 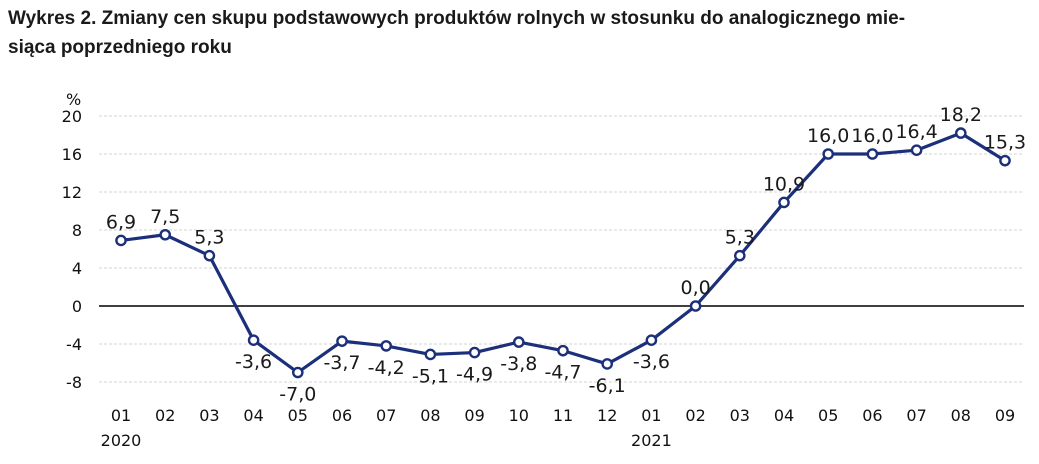 I want to click on y-tick-label: 16, so click(x=72, y=154).